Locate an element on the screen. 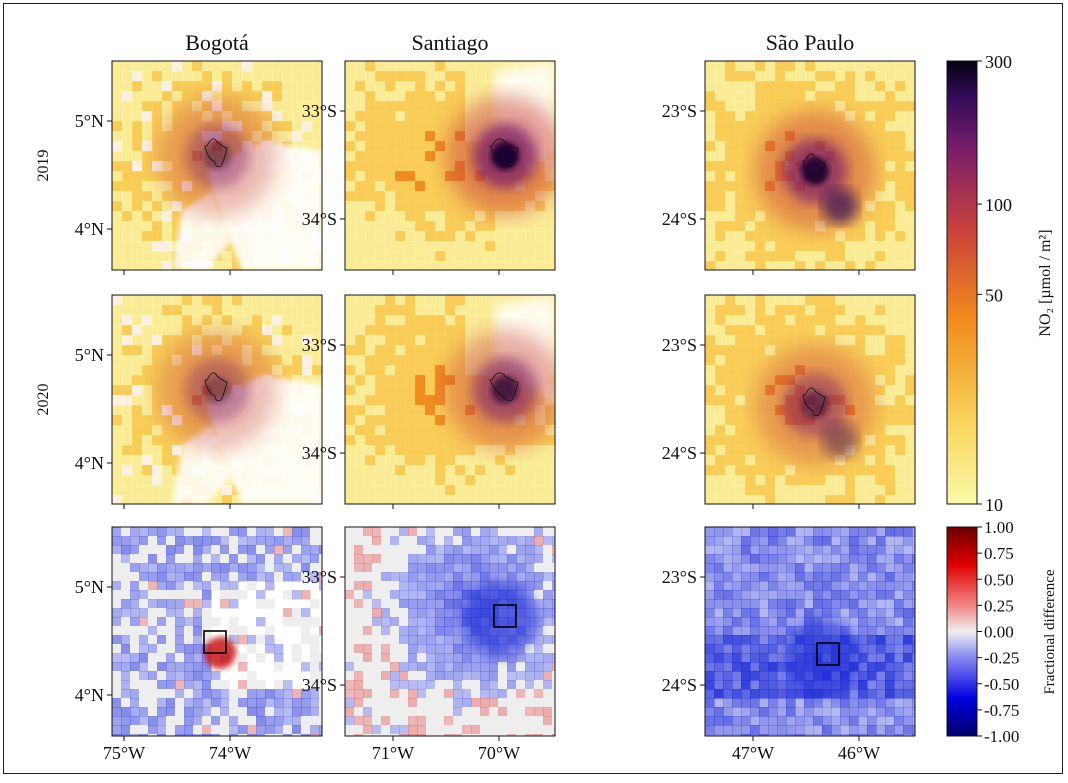 This screenshot has height=783, width=1068. diff-colorbar is located at coordinates (962, 631).